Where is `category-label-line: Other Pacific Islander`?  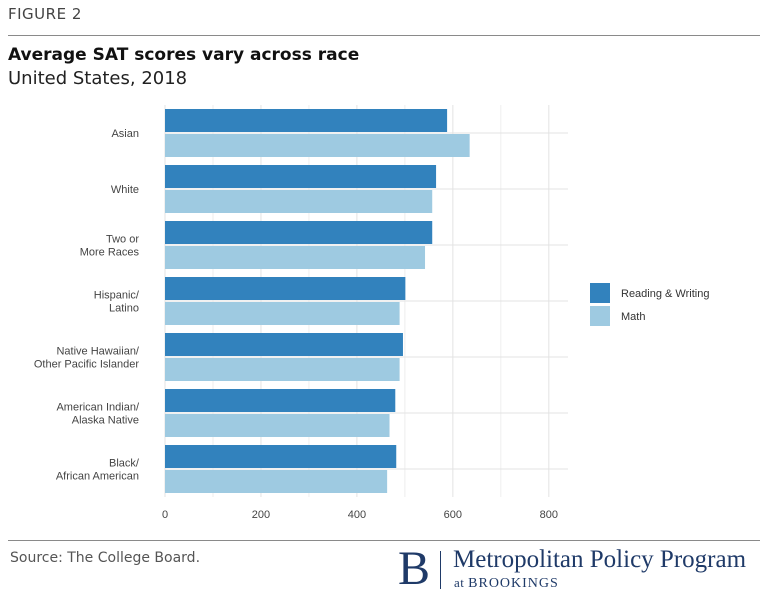
category-label-line: Other Pacific Islander is located at coordinates (86, 365).